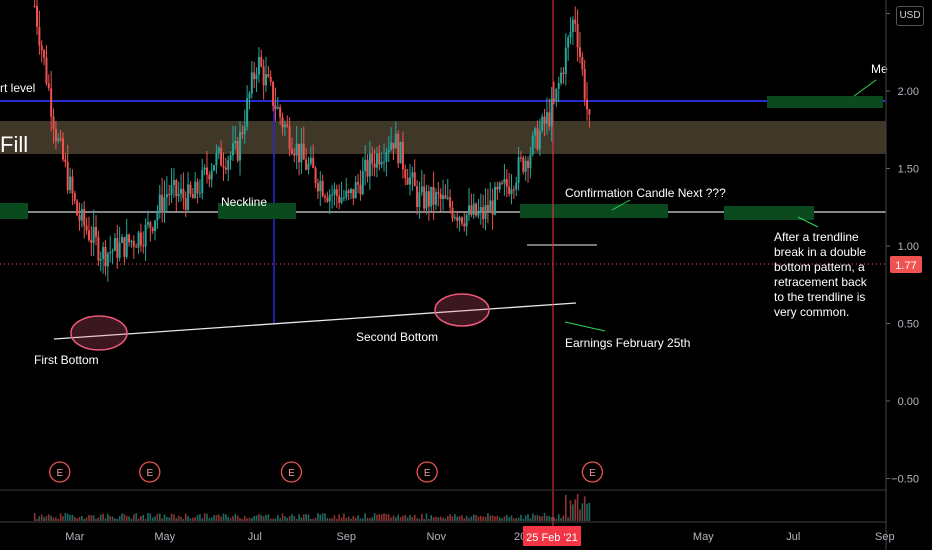 This screenshot has width=932, height=550. I want to click on price-tick-label: 2.00, so click(908, 92).